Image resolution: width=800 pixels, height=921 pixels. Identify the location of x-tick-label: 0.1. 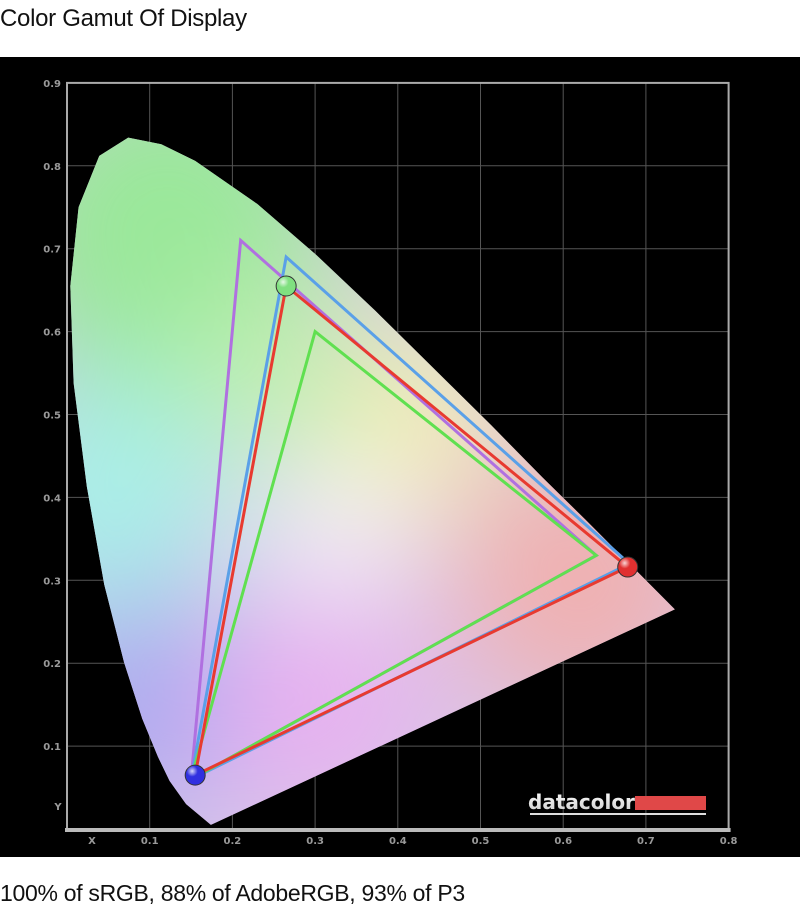
(150, 841).